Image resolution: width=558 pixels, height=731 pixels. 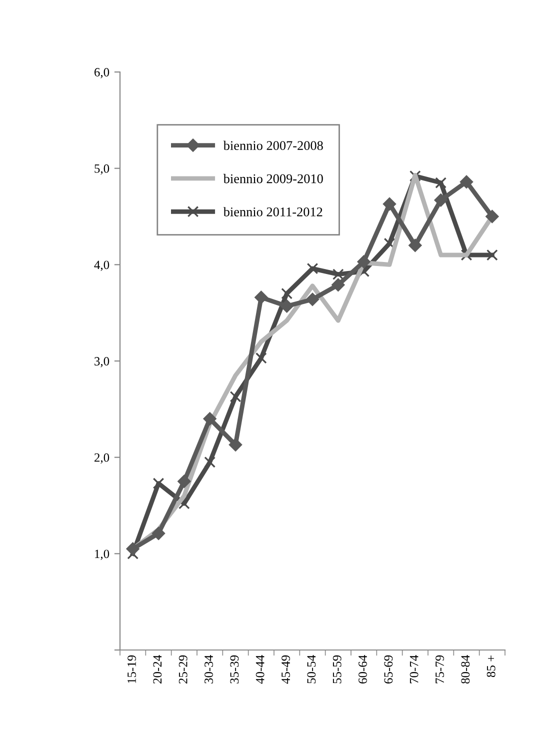 What do you see at coordinates (273, 179) in the screenshot?
I see `legend-label: biennio 2009-2010` at bounding box center [273, 179].